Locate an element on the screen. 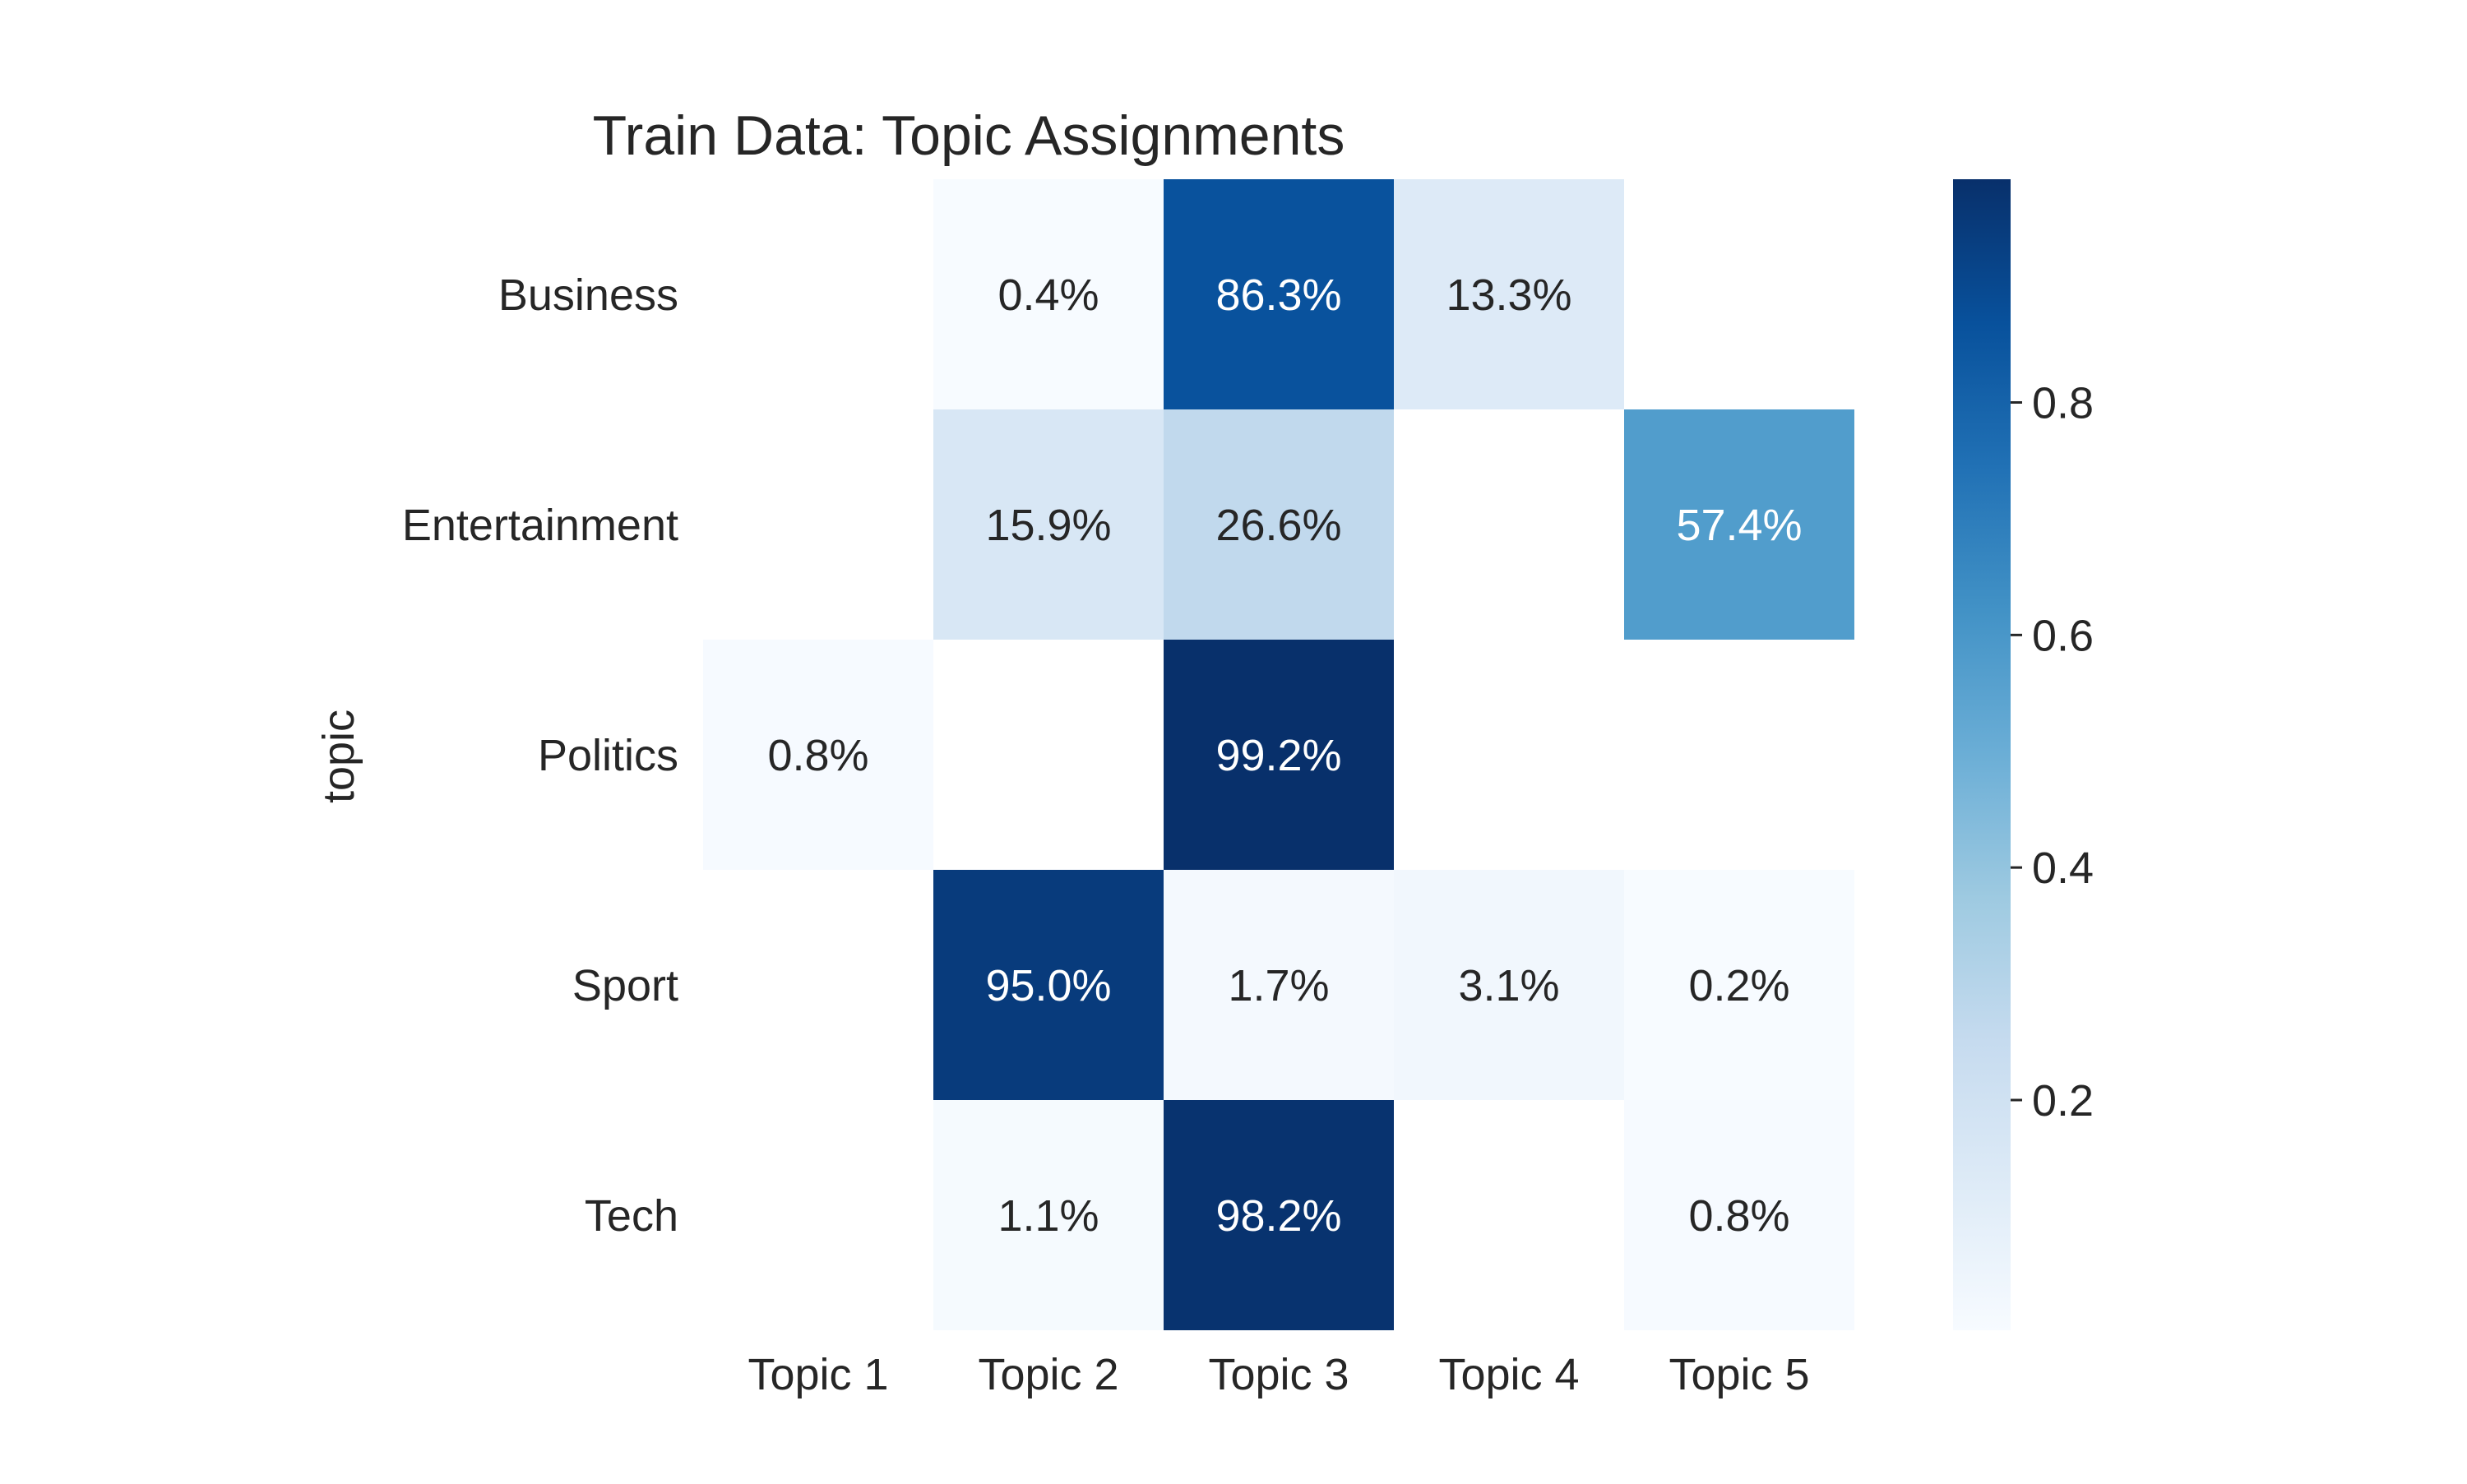 The height and width of the screenshot is (1484, 2467). cell-value-label: 26.6% is located at coordinates (1278, 525).